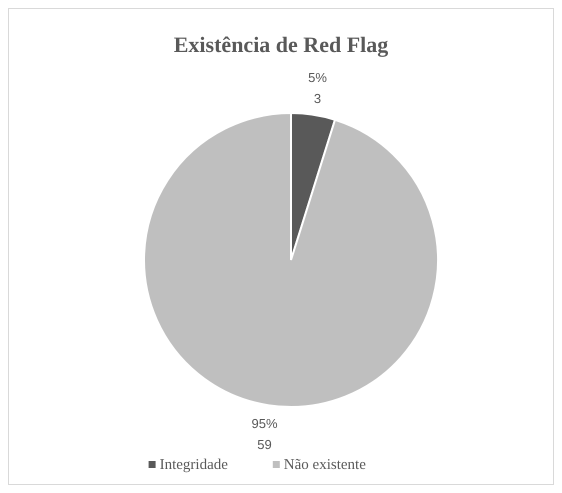 Image resolution: width=562 pixels, height=493 pixels. What do you see at coordinates (325, 465) in the screenshot?
I see `legend-label: Não existente` at bounding box center [325, 465].